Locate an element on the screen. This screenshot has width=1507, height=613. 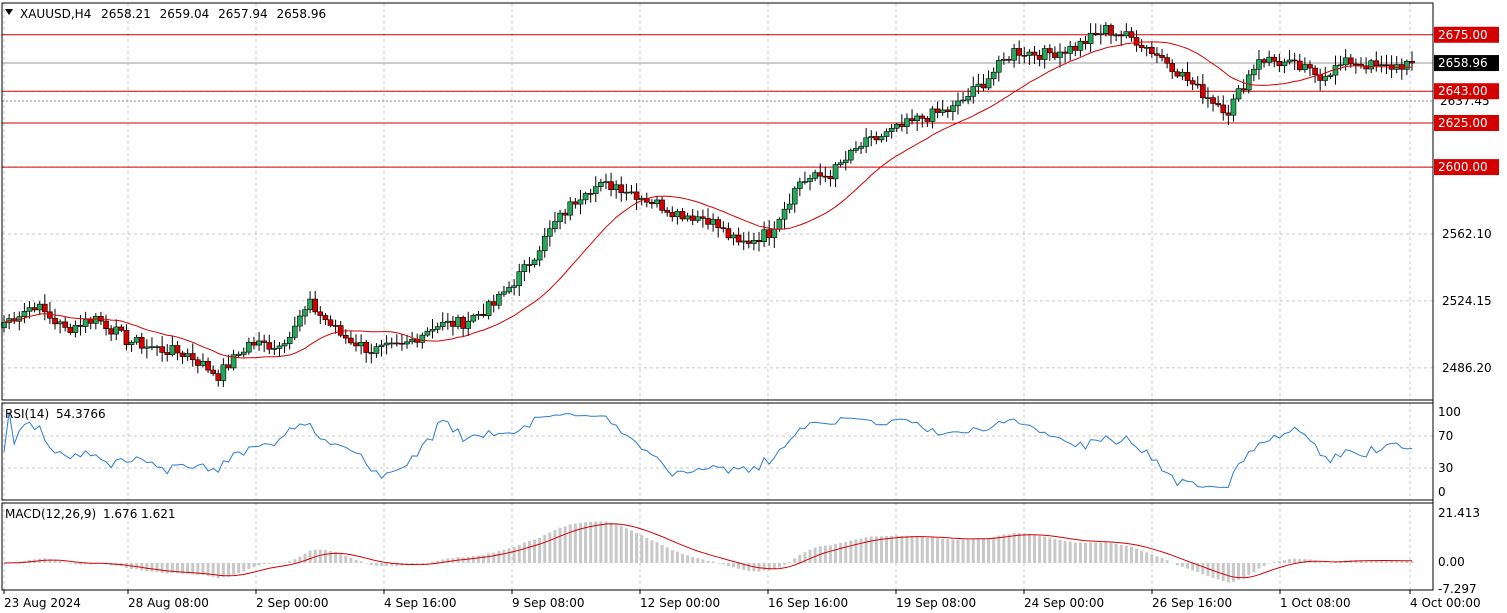
macd-tick-label: 21.413 is located at coordinates (1459, 513).